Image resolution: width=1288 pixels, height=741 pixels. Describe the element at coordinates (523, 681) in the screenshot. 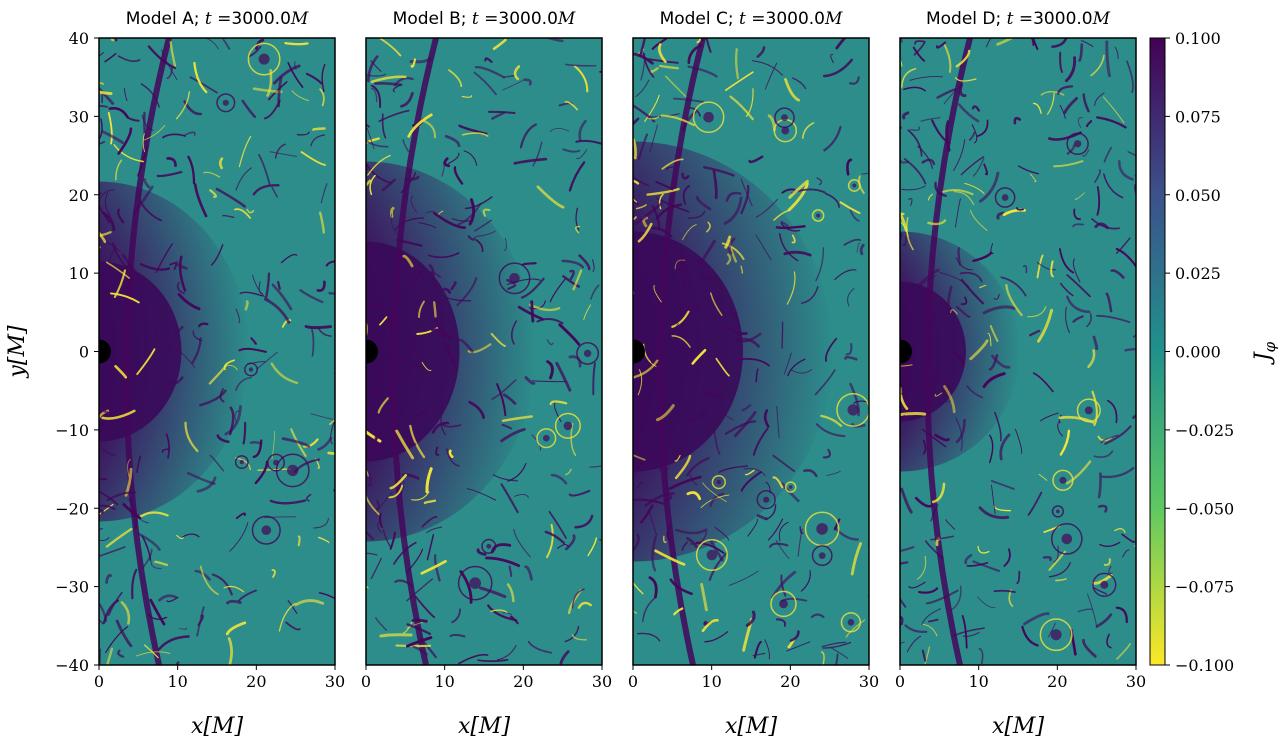

I see `x-tick-label: 20` at that location.